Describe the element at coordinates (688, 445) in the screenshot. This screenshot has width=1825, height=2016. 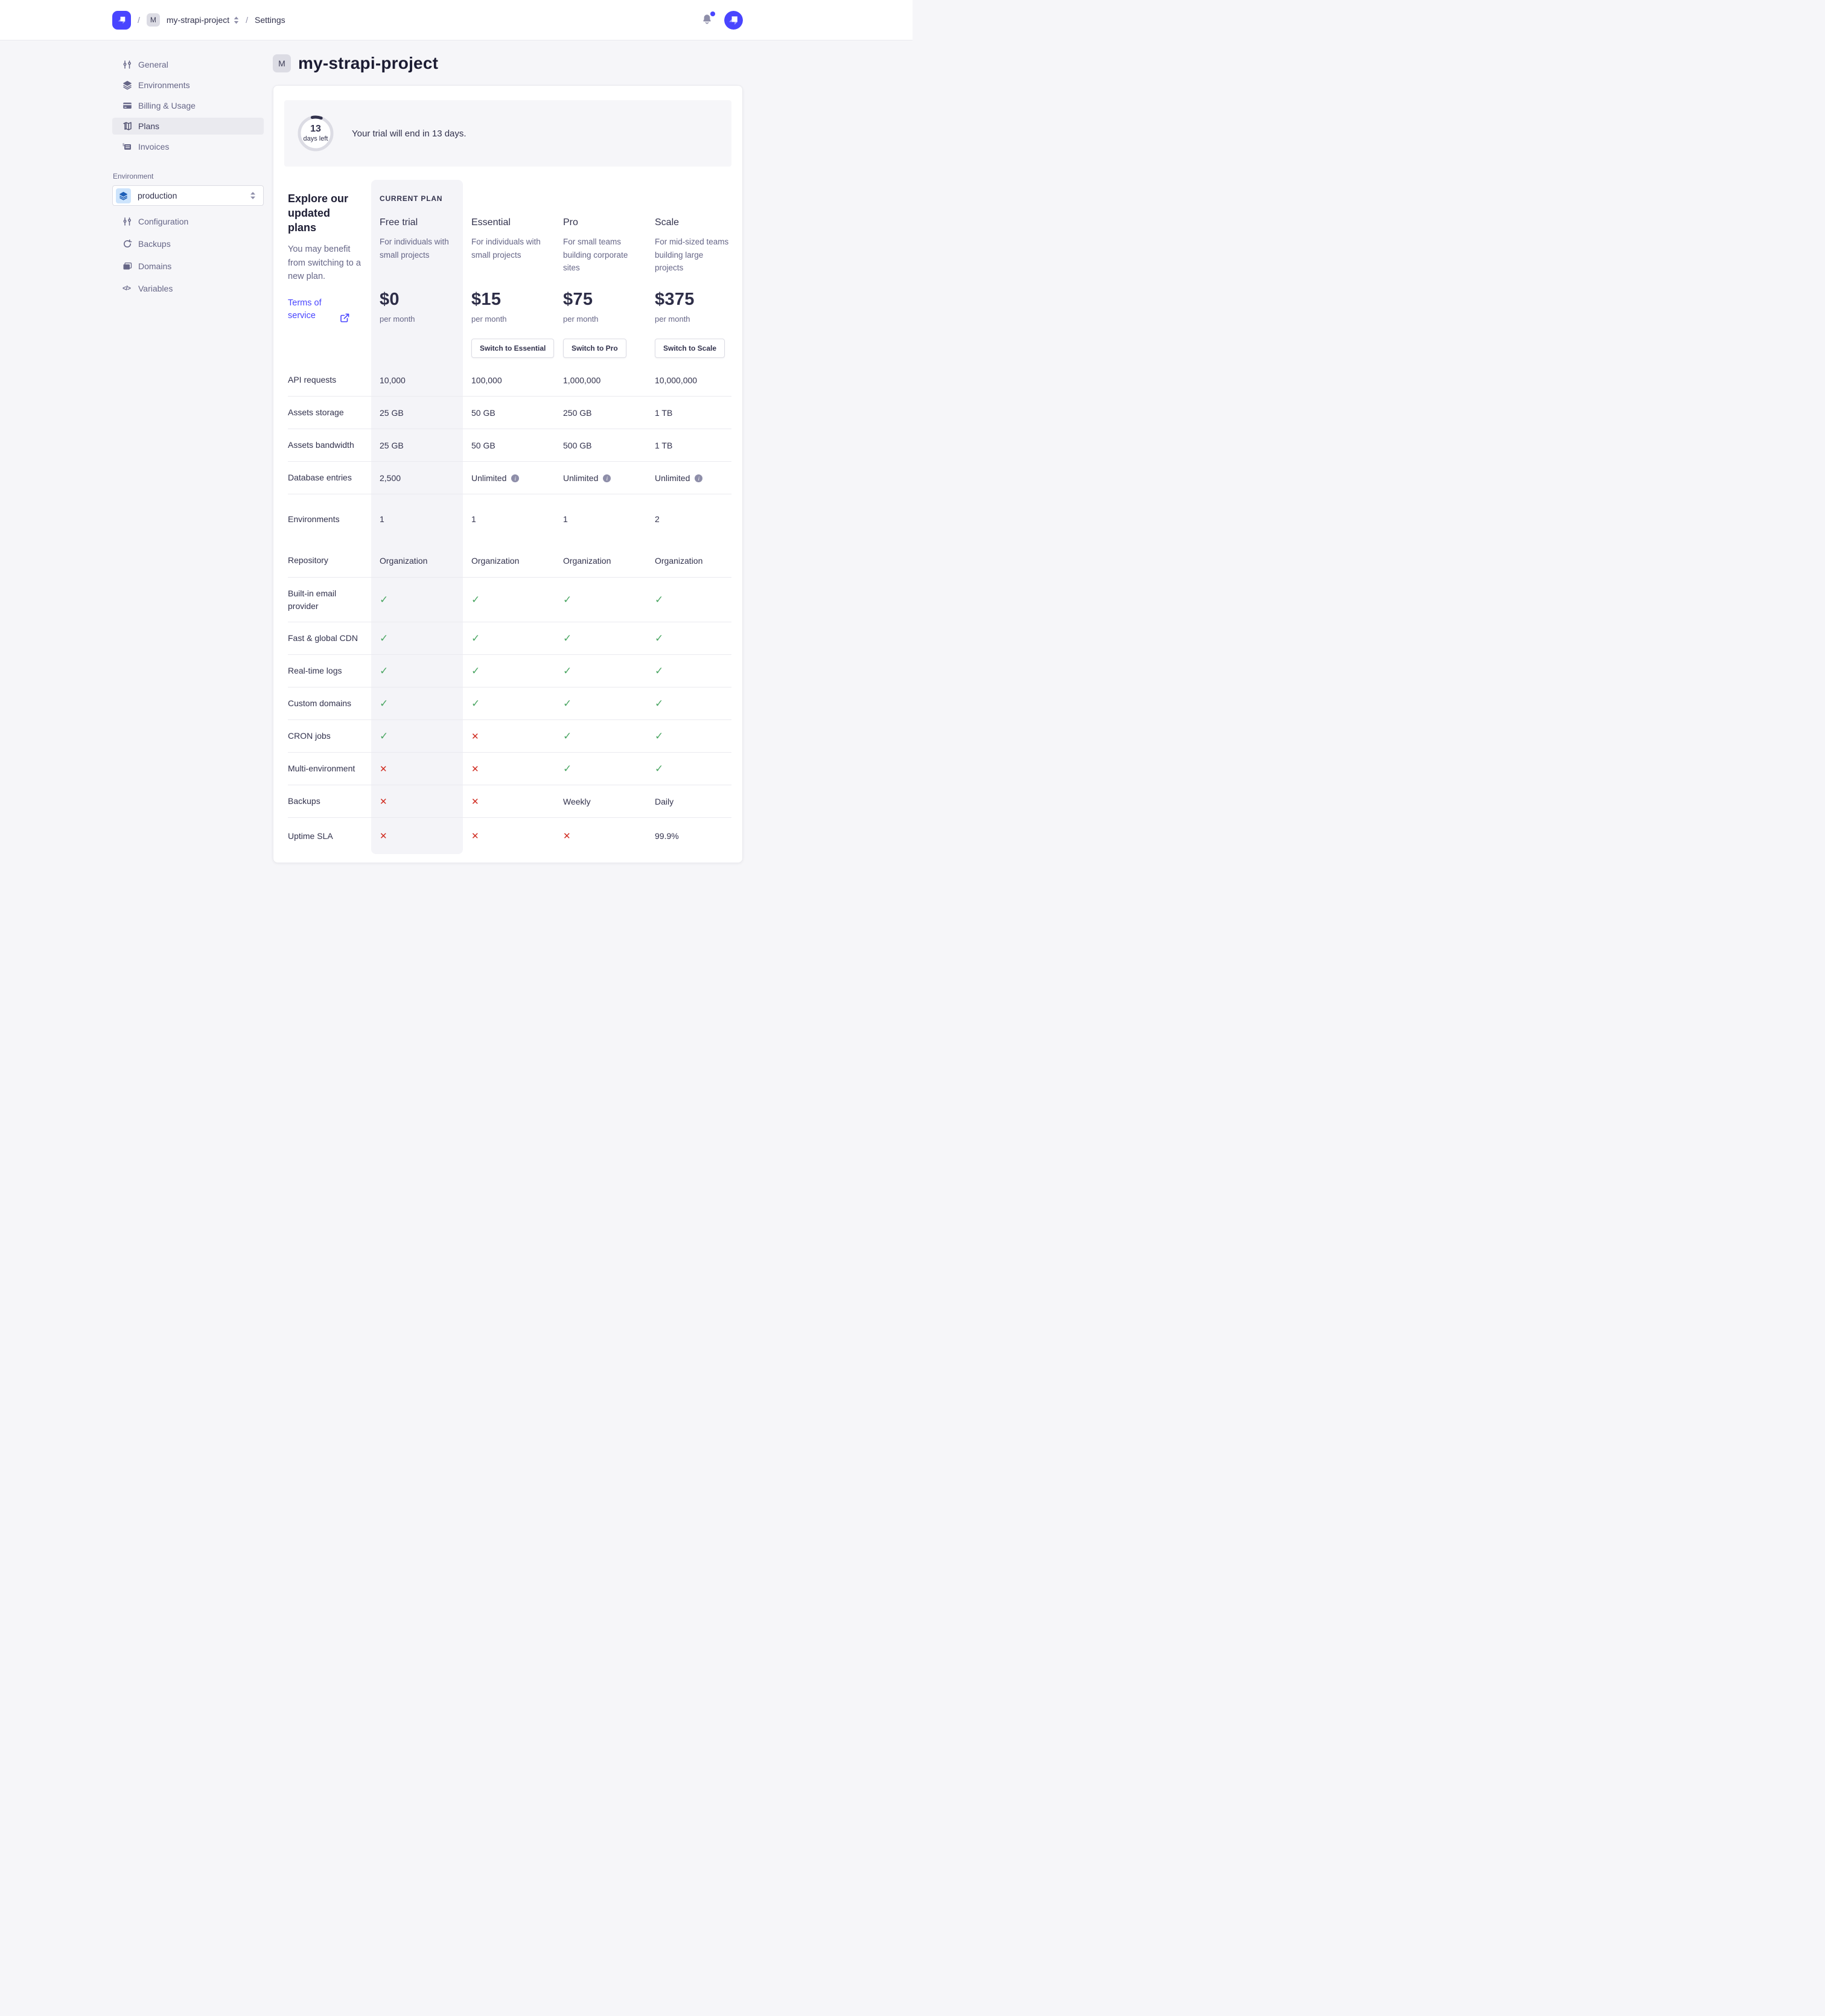
I see `feature-cell: 1 TB` at that location.